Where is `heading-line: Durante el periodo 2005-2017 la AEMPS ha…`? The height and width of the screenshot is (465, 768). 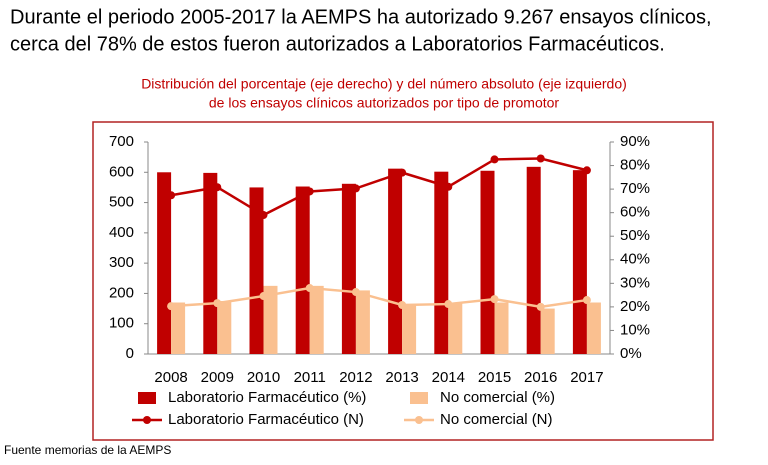 heading-line: Durante el periodo 2005-2017 la AEMPS ha… is located at coordinates (361, 17).